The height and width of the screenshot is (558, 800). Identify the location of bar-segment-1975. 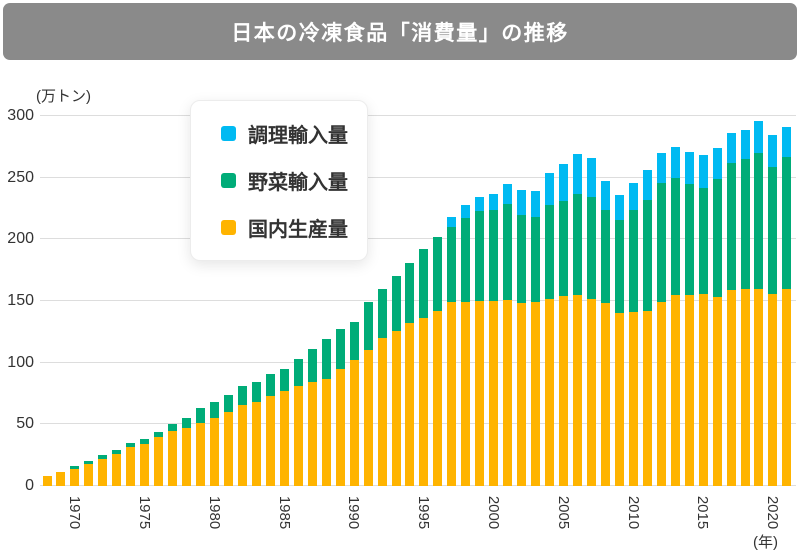
(145, 465).